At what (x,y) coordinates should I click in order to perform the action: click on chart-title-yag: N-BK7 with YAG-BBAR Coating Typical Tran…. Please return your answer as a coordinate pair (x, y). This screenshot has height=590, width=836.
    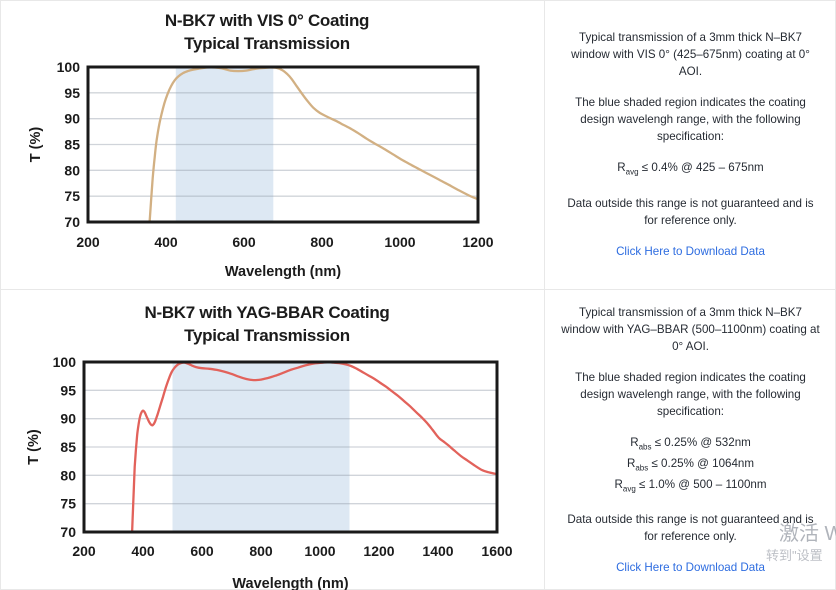
    Looking at the image, I should click on (267, 324).